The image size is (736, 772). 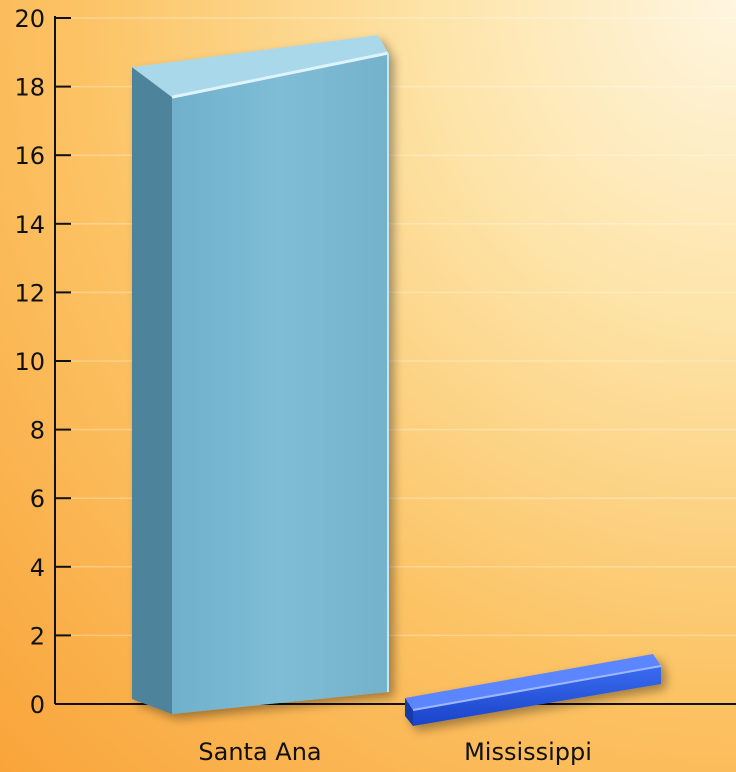 What do you see at coordinates (29, 293) in the screenshot?
I see `y-tick-label: 12` at bounding box center [29, 293].